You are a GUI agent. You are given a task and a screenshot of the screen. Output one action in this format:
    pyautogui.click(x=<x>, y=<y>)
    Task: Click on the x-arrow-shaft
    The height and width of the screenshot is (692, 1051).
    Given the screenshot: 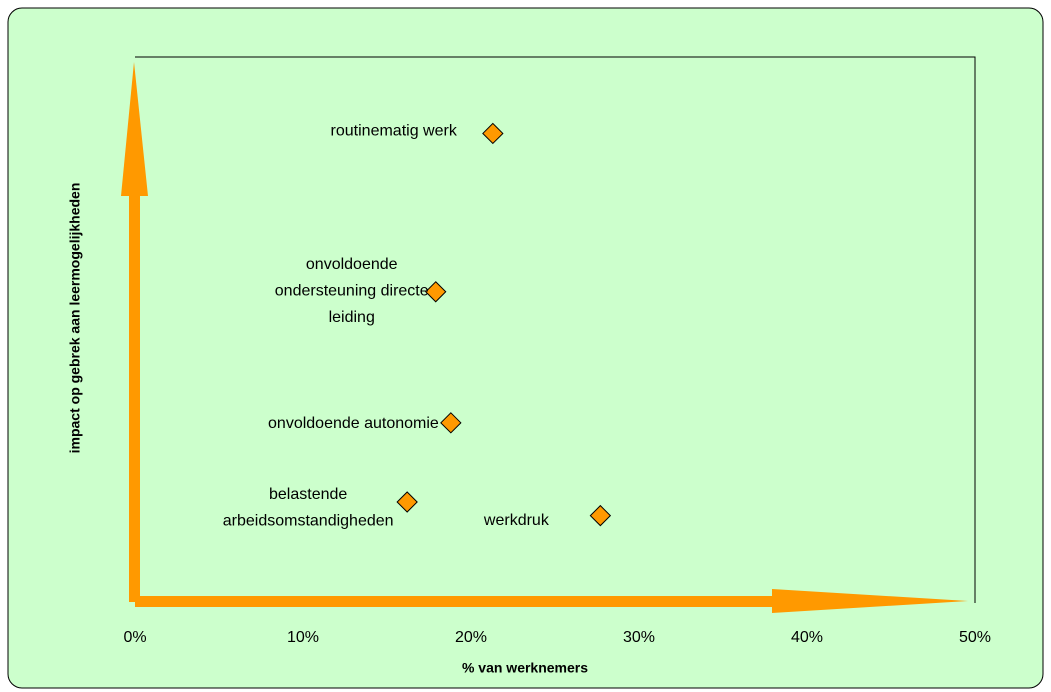 What is the action you would take?
    pyautogui.click(x=457, y=601)
    